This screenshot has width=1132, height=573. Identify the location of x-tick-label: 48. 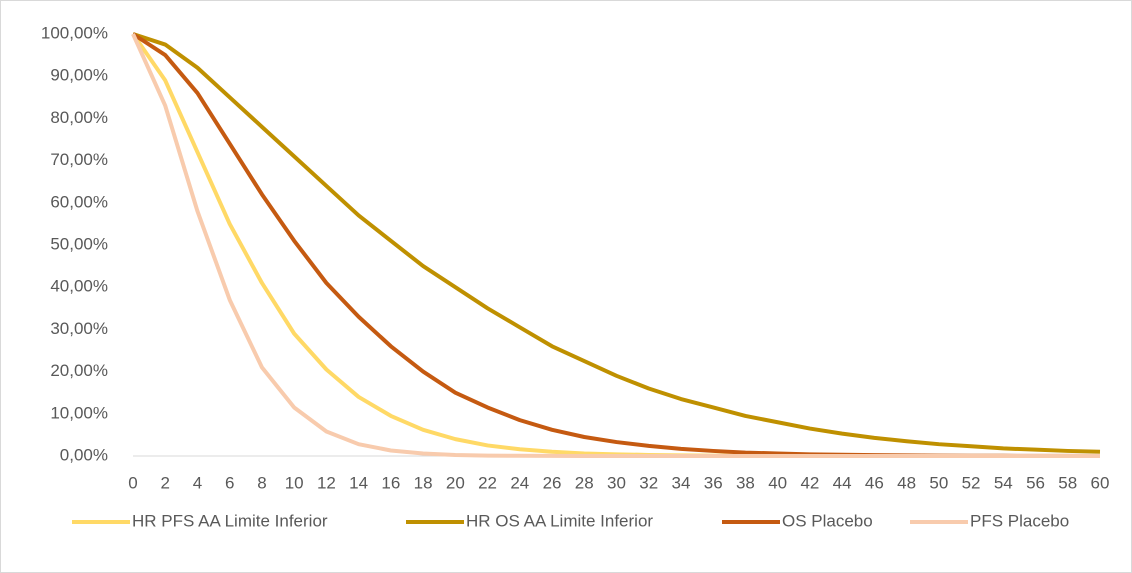
(906, 482).